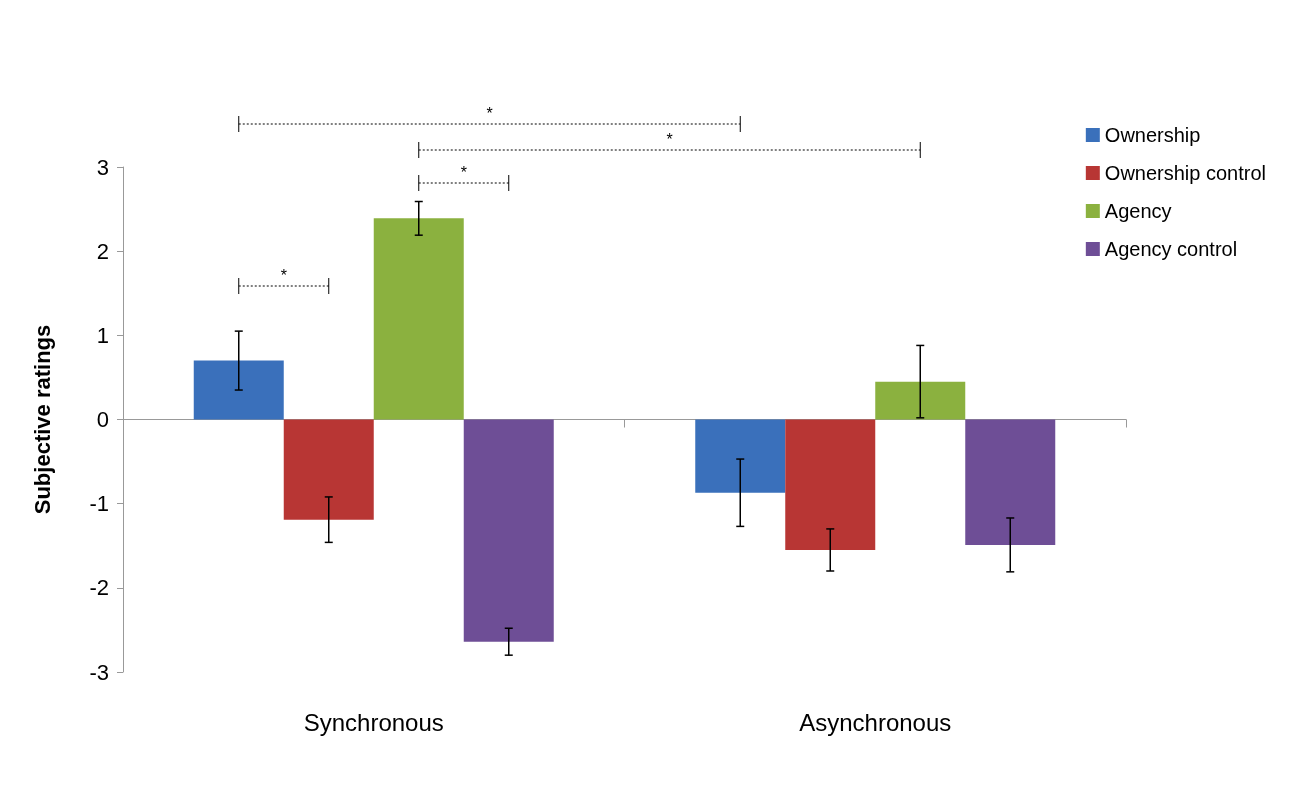 The image size is (1291, 807). What do you see at coordinates (99, 672) in the screenshot?
I see `y-tick-label: -3` at bounding box center [99, 672].